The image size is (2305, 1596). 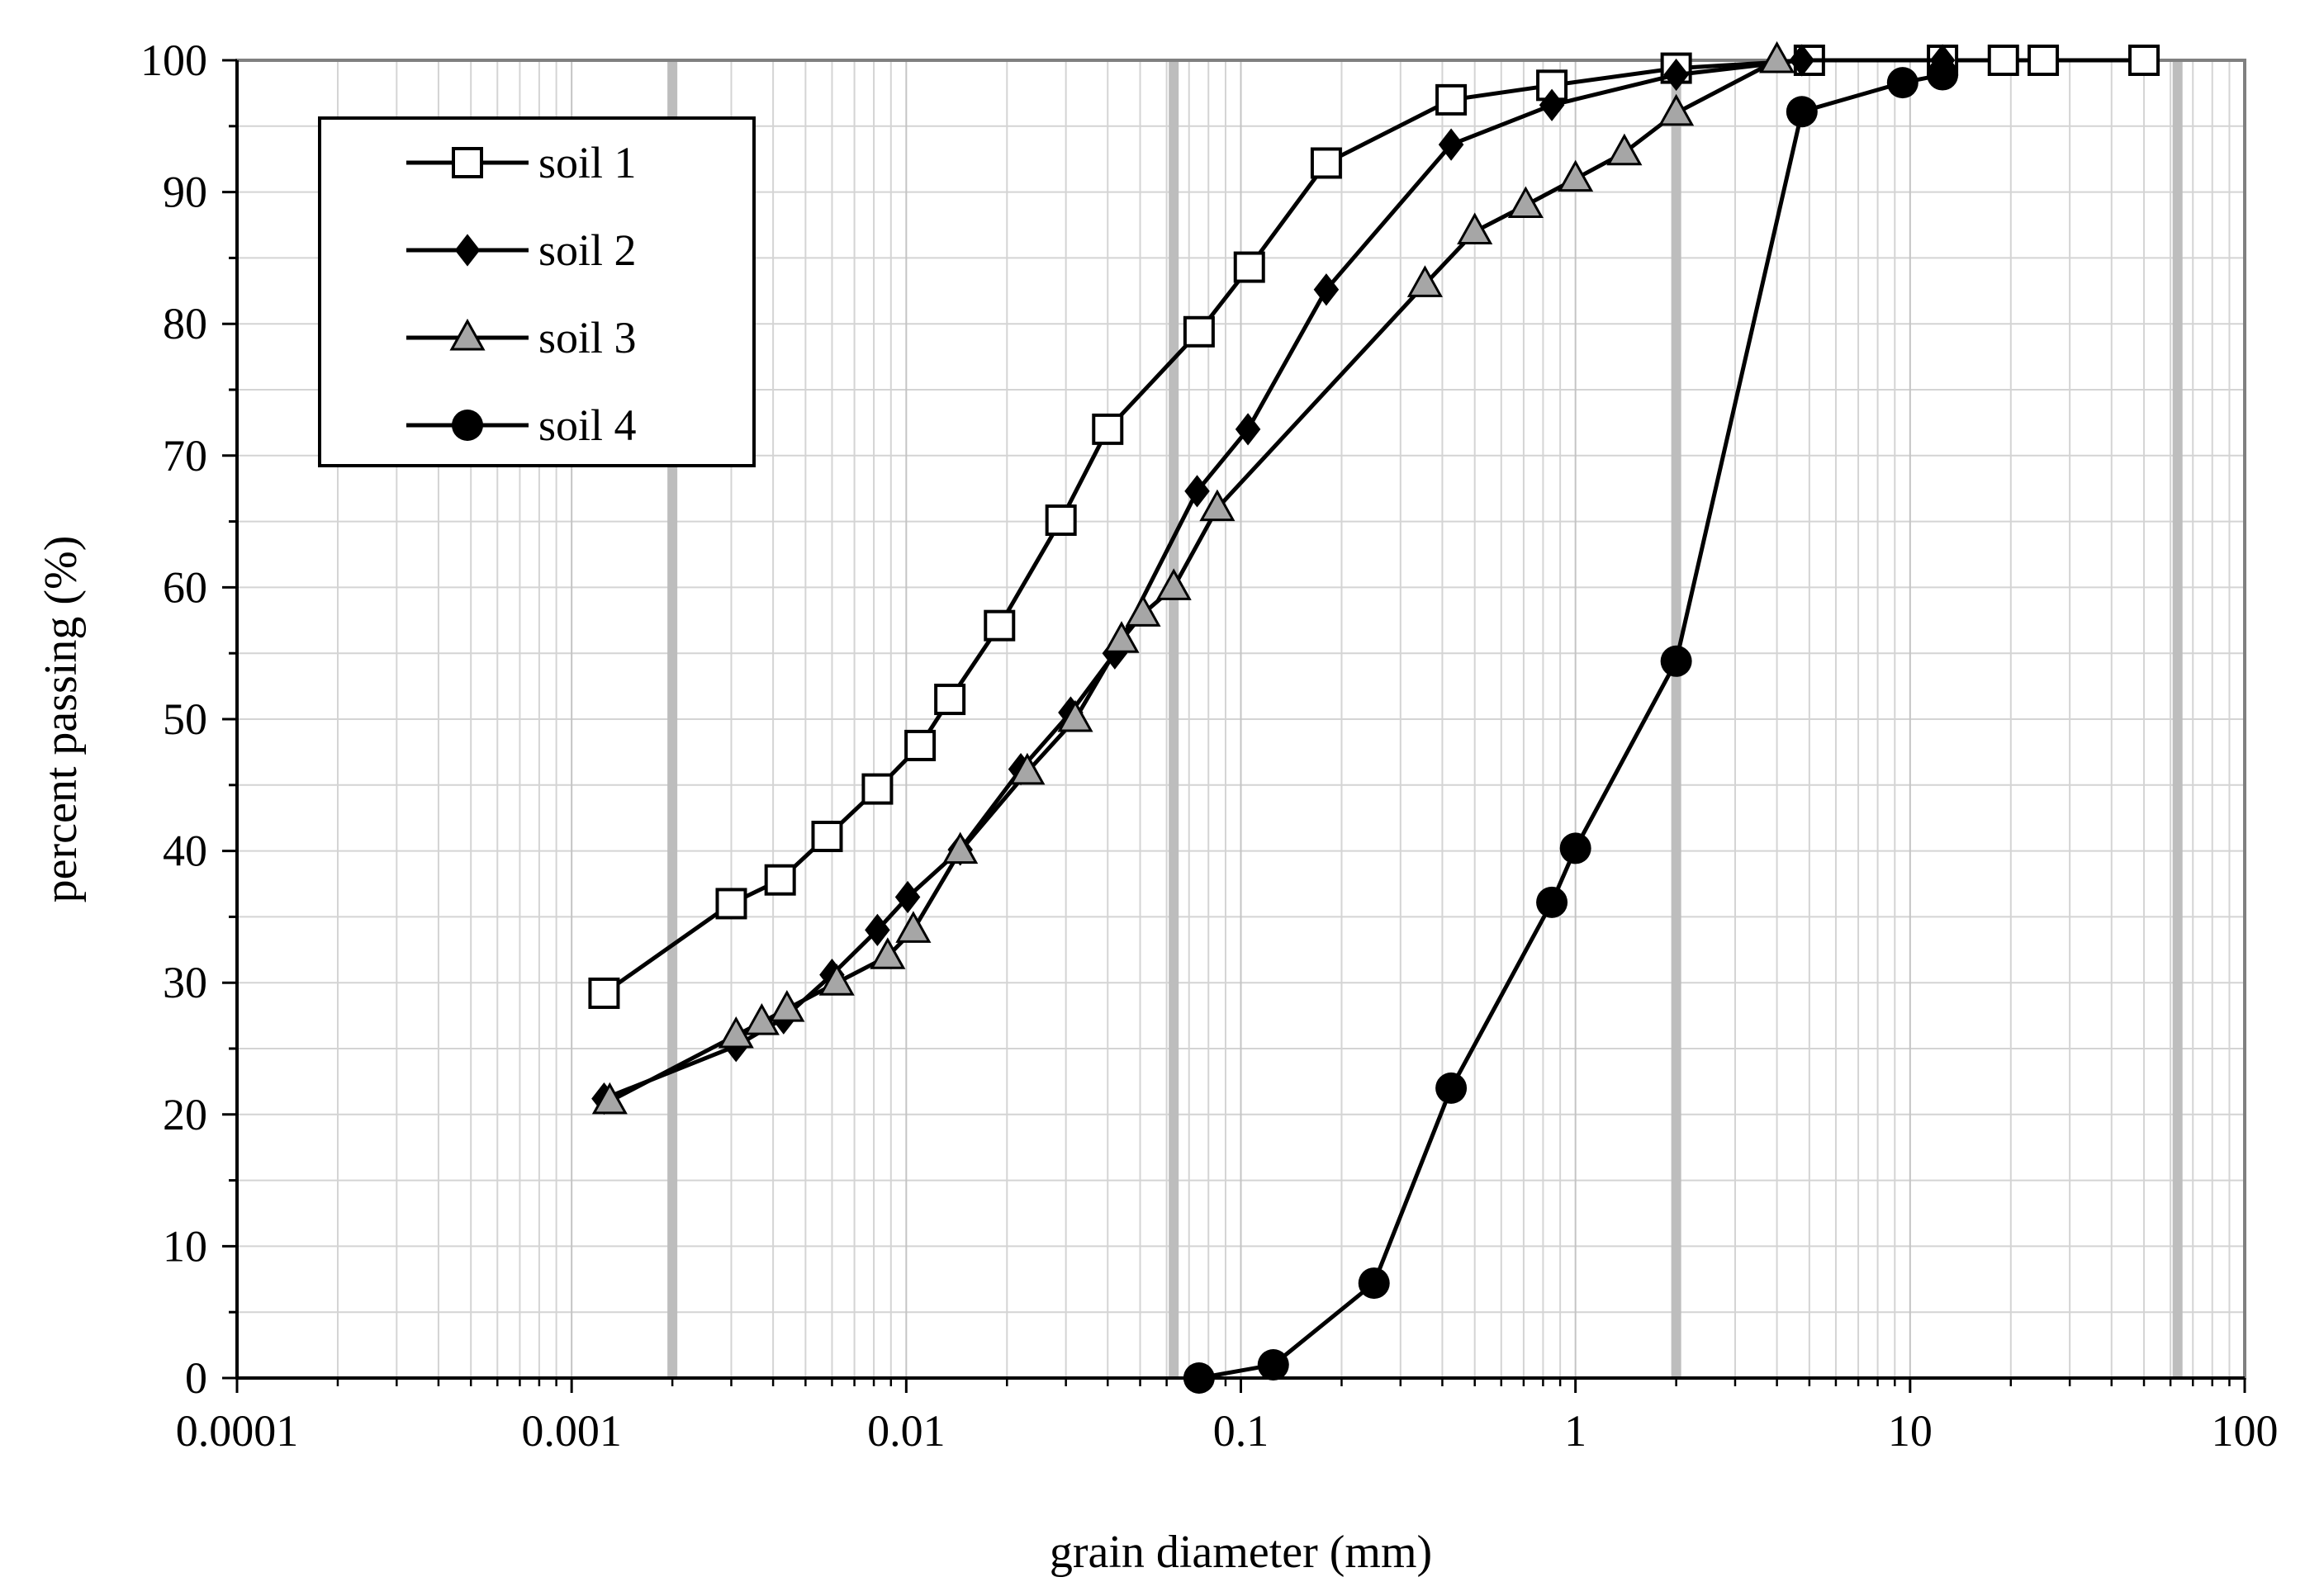 What do you see at coordinates (571, 1431) in the screenshot?
I see `x-tick-label: 0.001` at bounding box center [571, 1431].